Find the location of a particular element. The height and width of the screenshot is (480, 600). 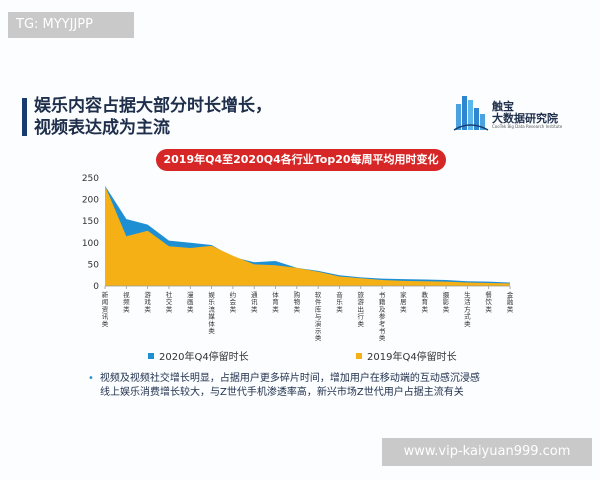

x-tick-label: 软件库与演示类 is located at coordinates (318, 316).